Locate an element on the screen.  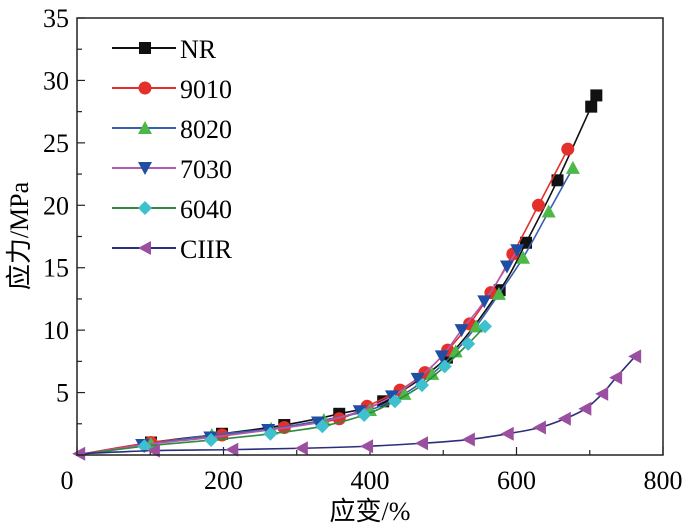
legend: NR 9010 8020 7030 6040 CIIR is located at coordinates (172, 149).